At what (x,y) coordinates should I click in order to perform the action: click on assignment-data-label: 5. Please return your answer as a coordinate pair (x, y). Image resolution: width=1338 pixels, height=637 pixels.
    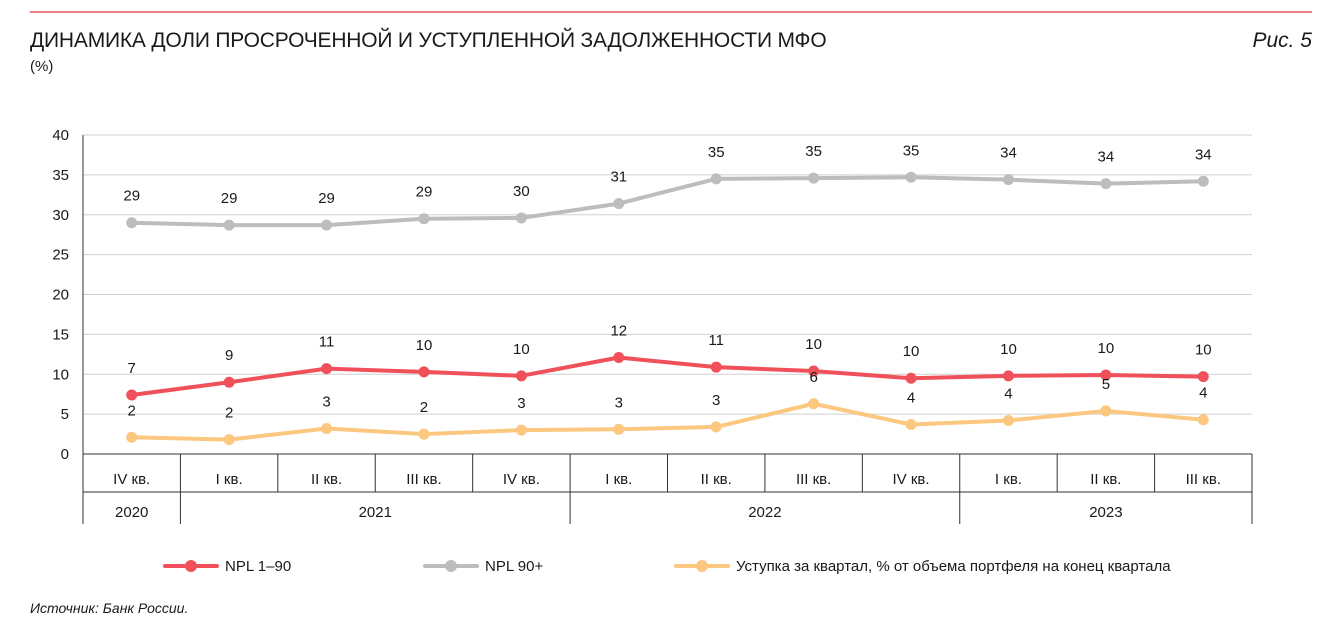
    Looking at the image, I should click on (1106, 384).